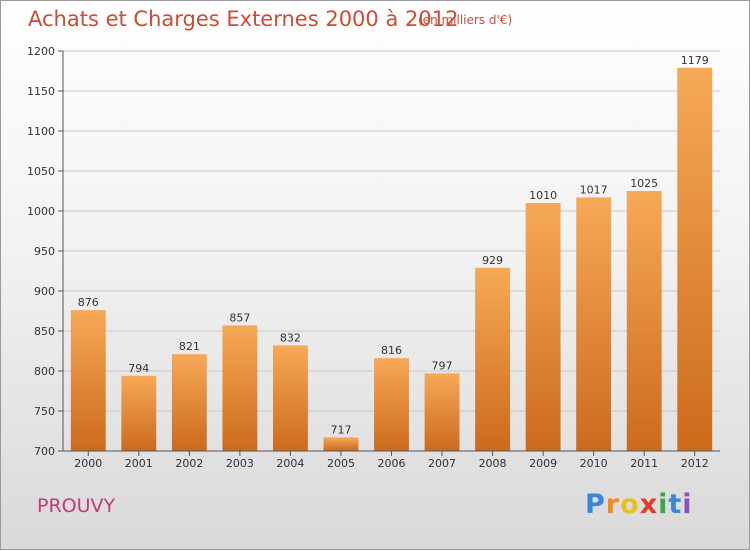 The height and width of the screenshot is (550, 750). What do you see at coordinates (595, 504) in the screenshot?
I see `logo-letter: P` at bounding box center [595, 504].